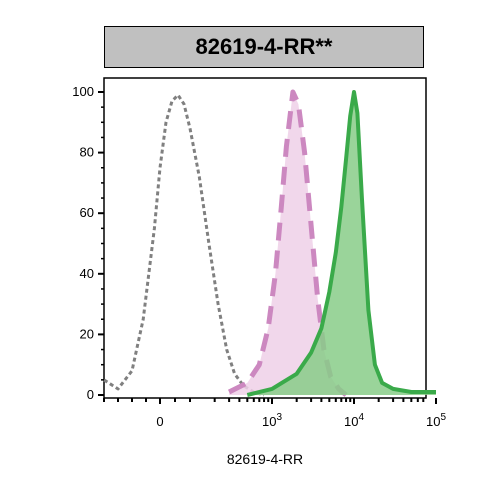  Describe the element at coordinates (354, 420) in the screenshot. I see `x-tick-label: 10⁴` at that location.